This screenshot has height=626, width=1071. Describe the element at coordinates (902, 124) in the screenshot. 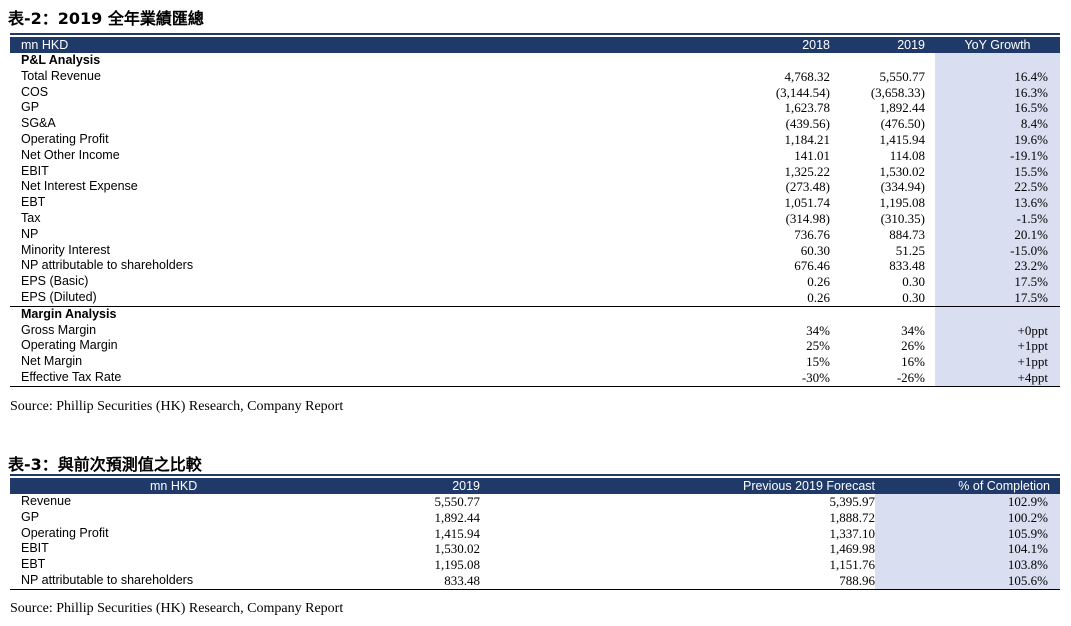

I see `value-2019: (476.50)` at that location.